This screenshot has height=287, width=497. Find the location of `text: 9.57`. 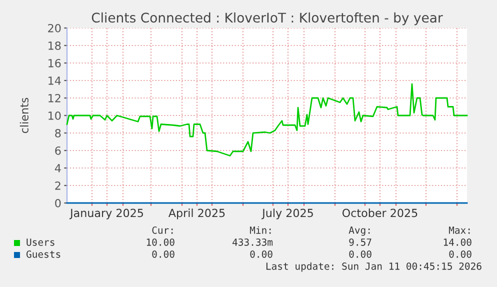

text: 9.57 is located at coordinates (360, 242).